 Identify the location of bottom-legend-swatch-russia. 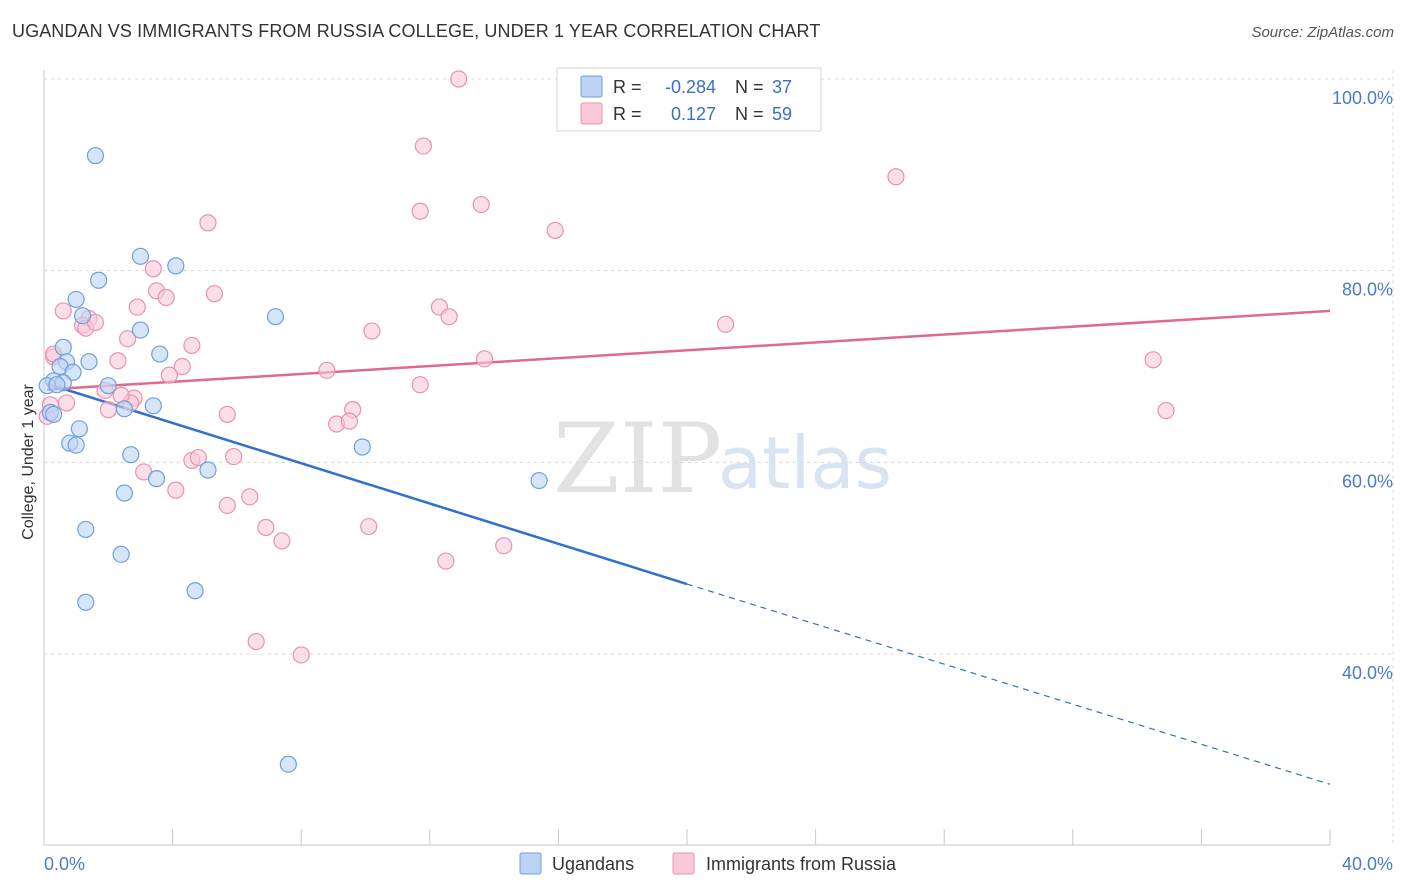
(683, 863).